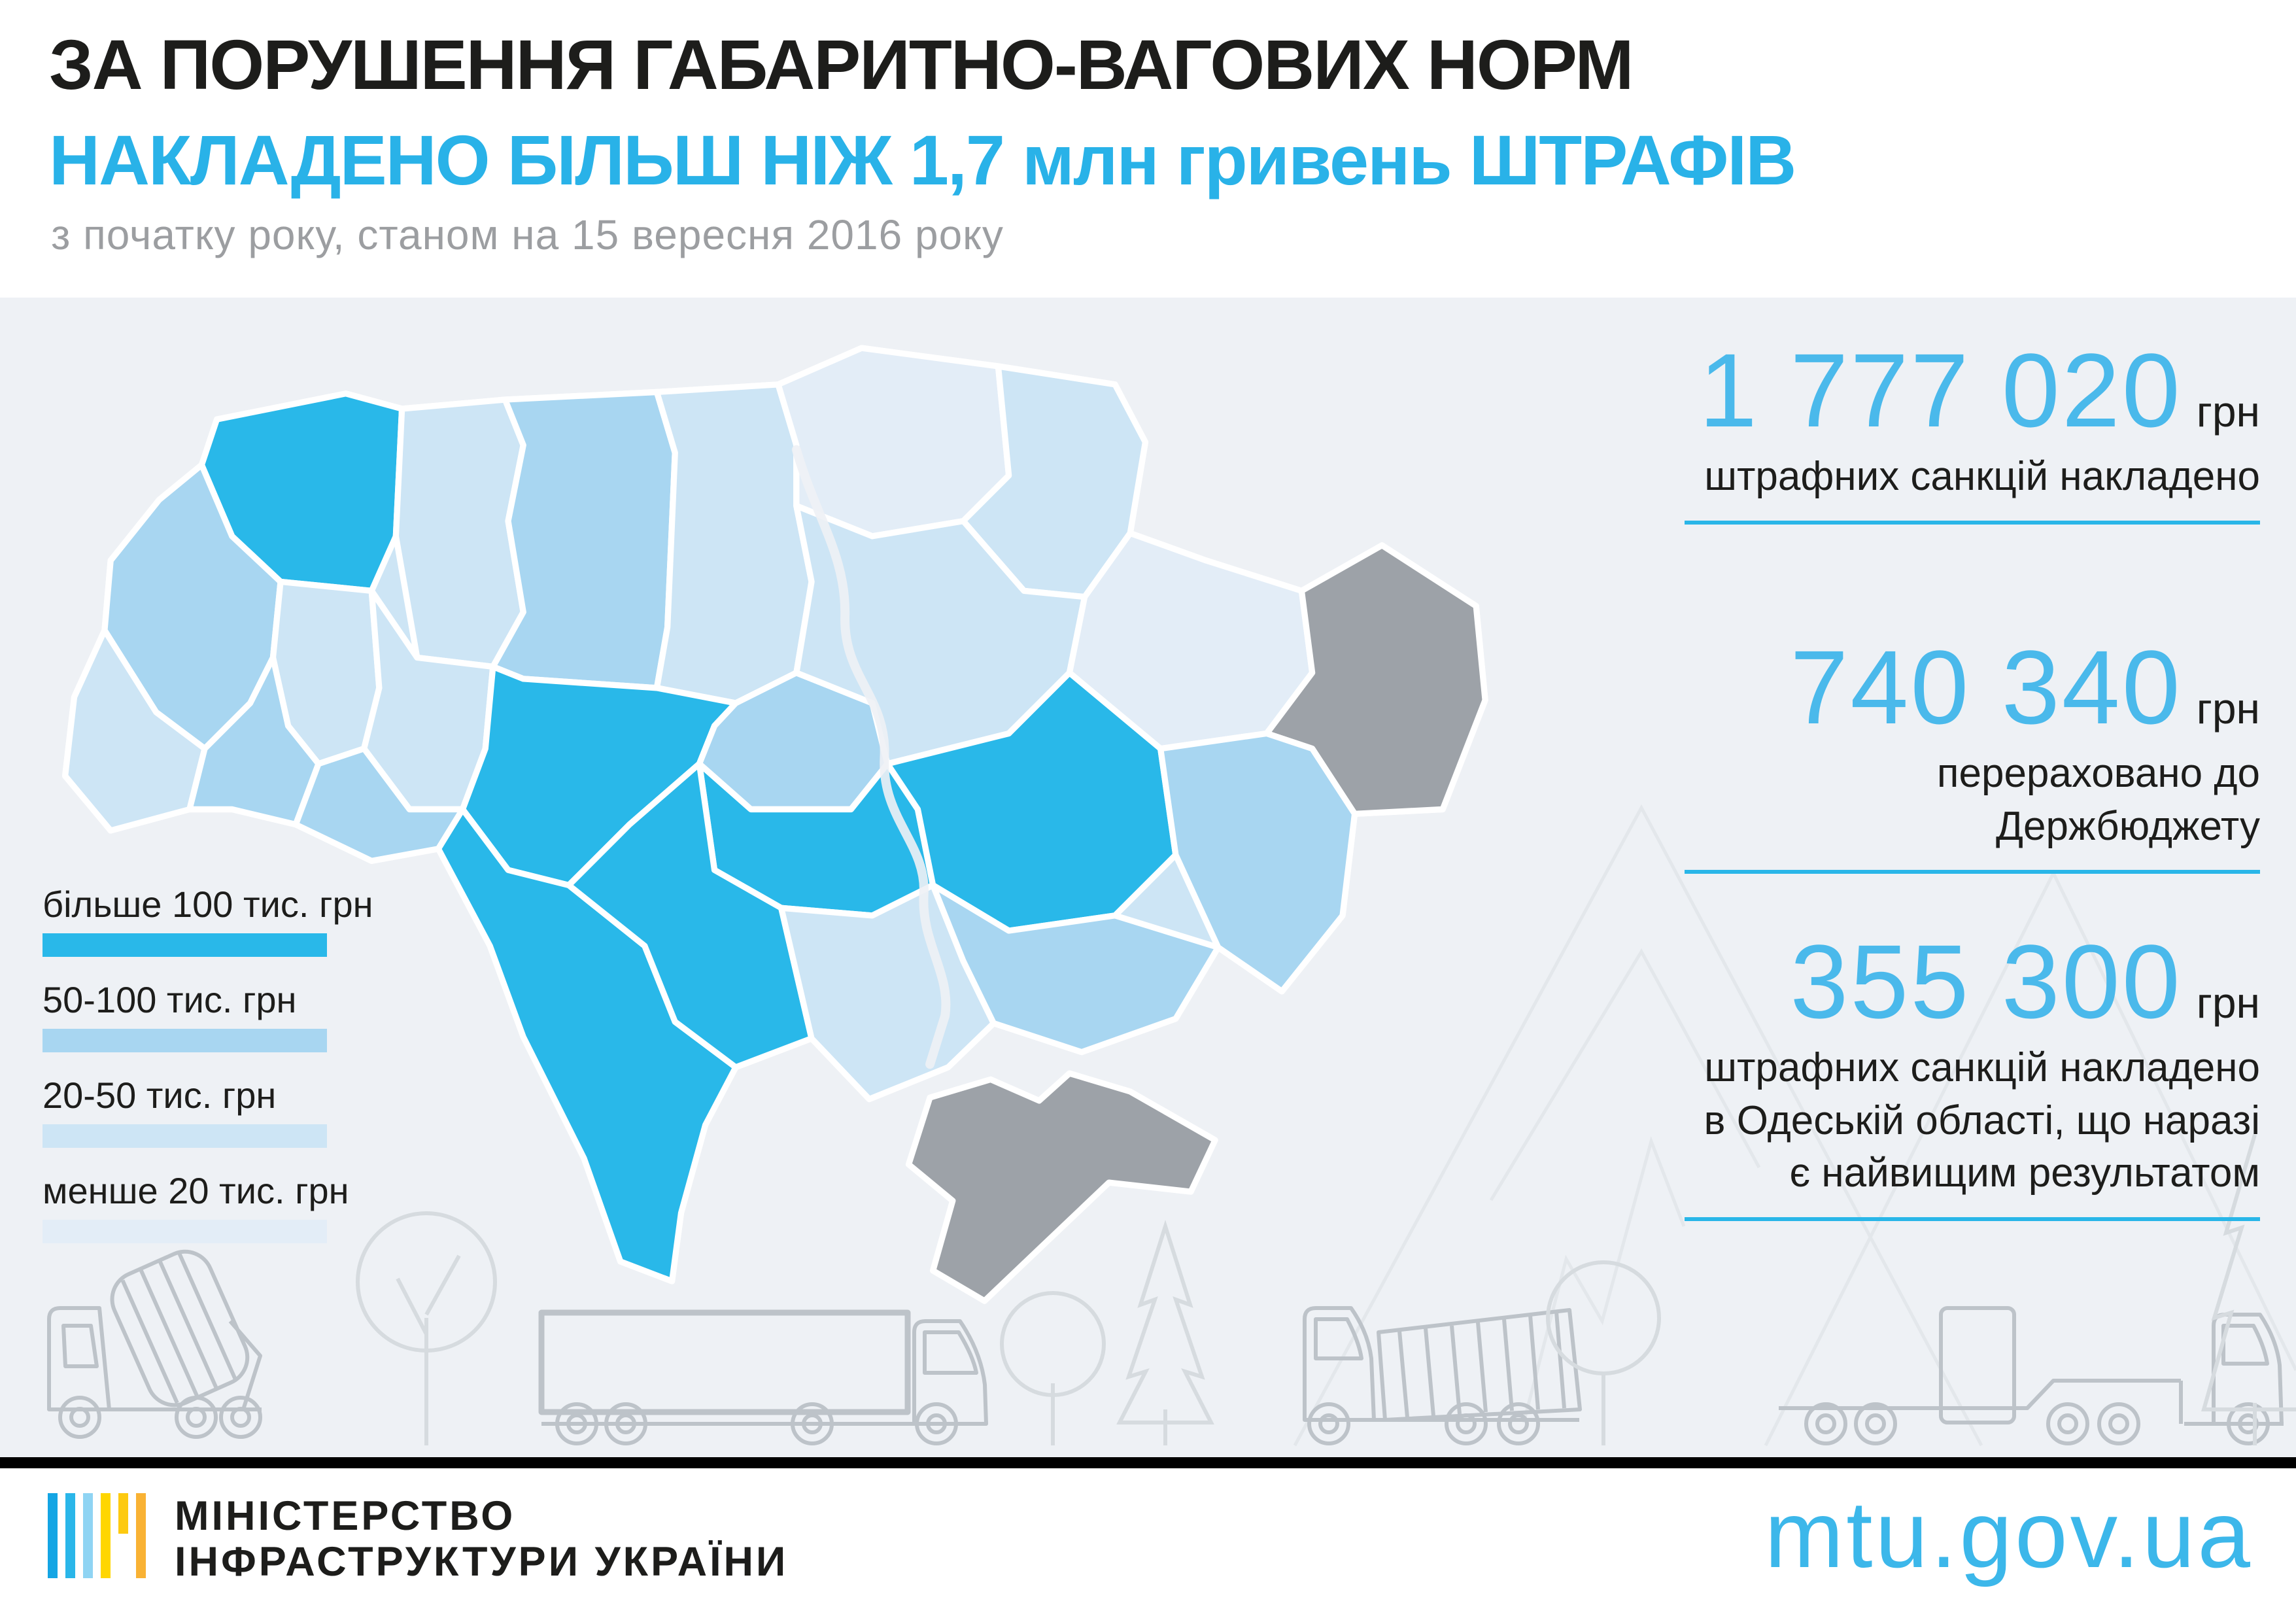 This screenshot has height=1622, width=2296. What do you see at coordinates (2032, 1375) in the screenshot?
I see `lowboy-truck-icon` at bounding box center [2032, 1375].